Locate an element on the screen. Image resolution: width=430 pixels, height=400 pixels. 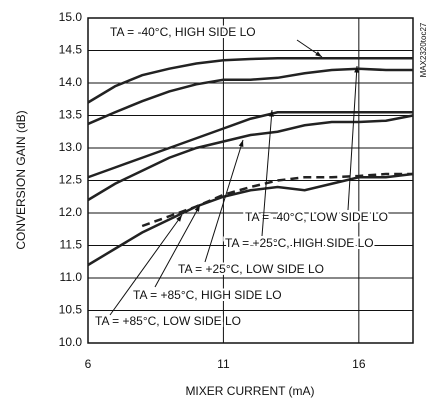
y-tick-label: 11.0 is located at coordinates (71, 277).